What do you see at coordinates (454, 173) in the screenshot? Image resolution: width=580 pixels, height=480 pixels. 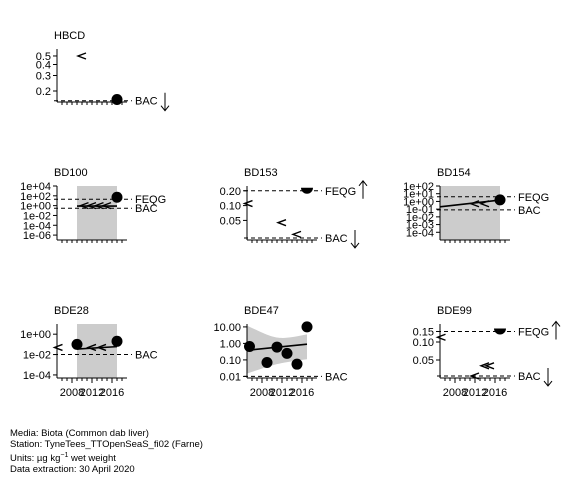 I see `panel-title: BD154` at bounding box center [454, 173].